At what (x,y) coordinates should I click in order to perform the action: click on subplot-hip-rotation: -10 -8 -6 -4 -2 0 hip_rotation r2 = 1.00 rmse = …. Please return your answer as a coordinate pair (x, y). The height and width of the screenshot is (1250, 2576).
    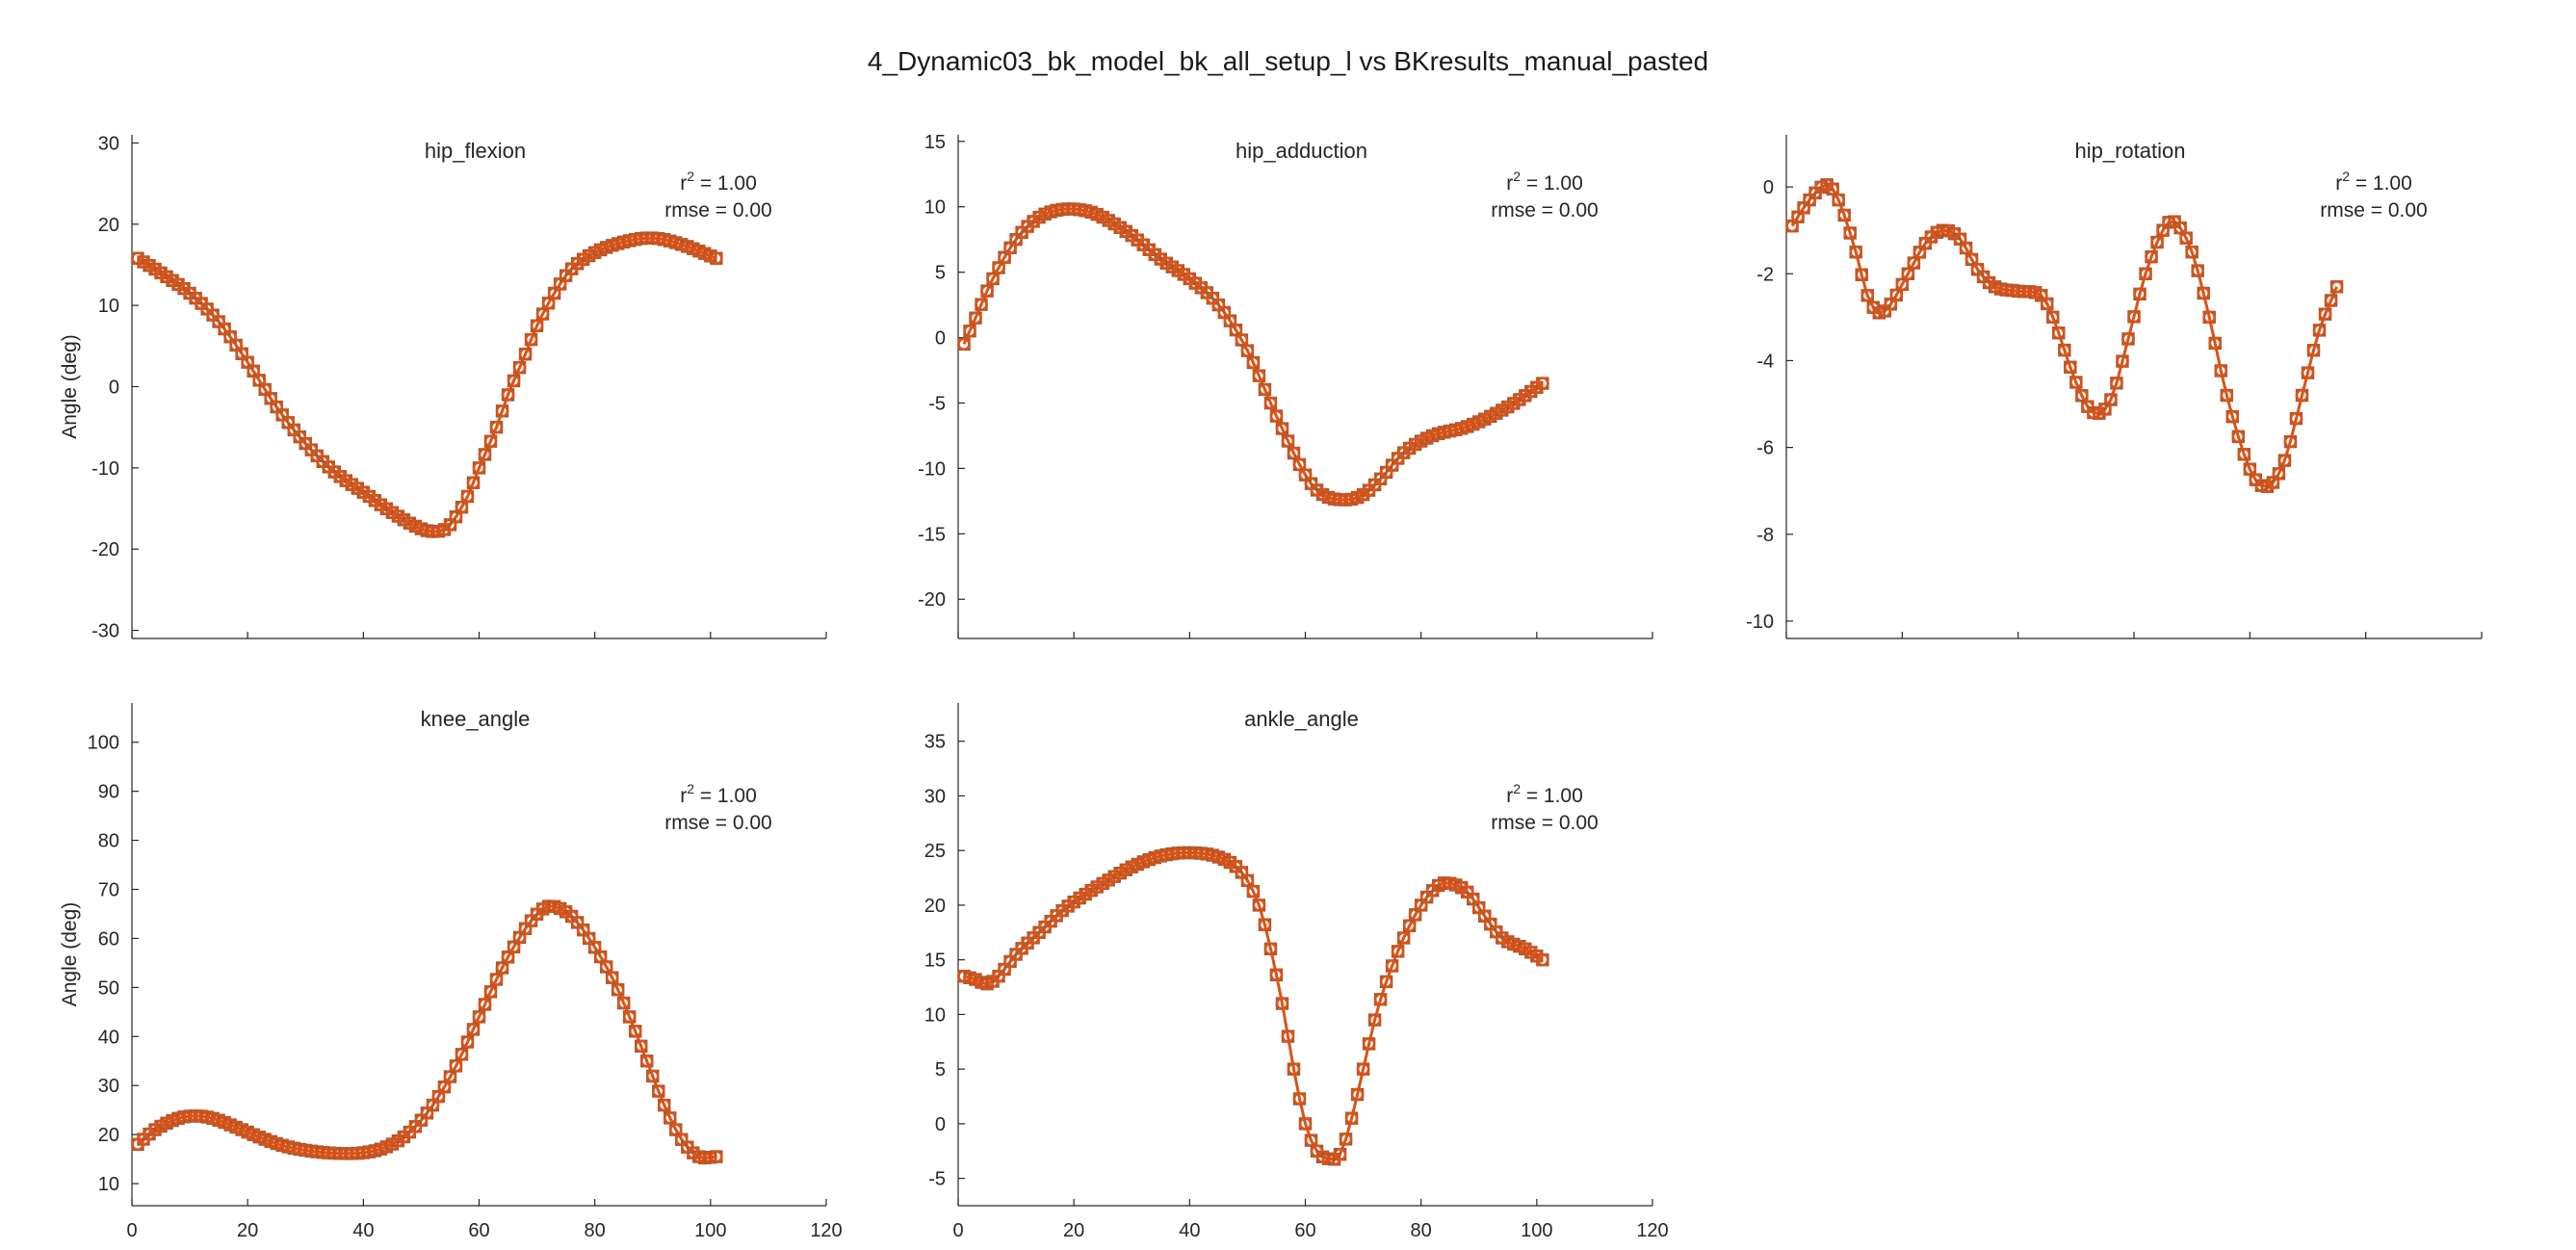
    Looking at the image, I should click on (2114, 387).